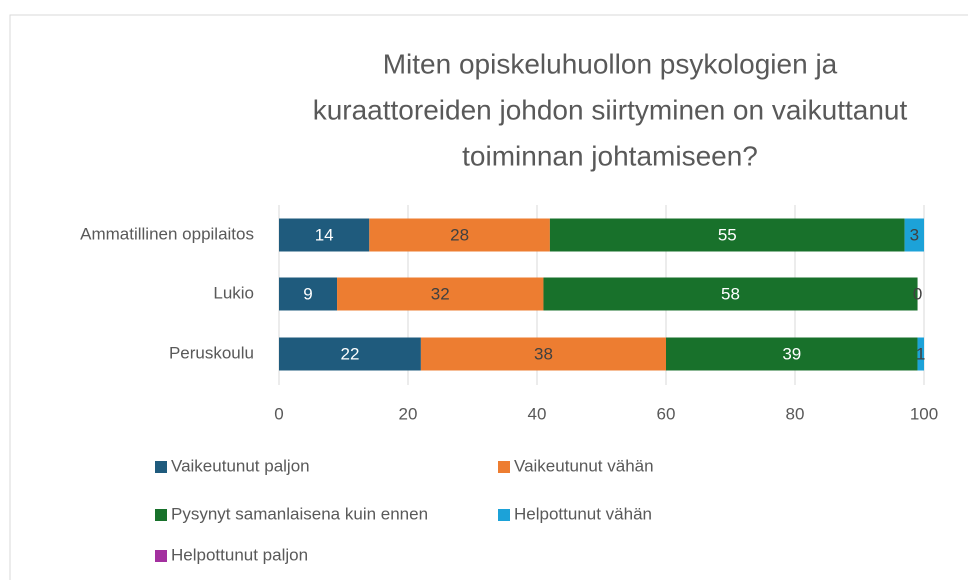  What do you see at coordinates (610, 63) in the screenshot?
I see `chart-title: Miten opiskeluhuollon psykologien ja` at bounding box center [610, 63].